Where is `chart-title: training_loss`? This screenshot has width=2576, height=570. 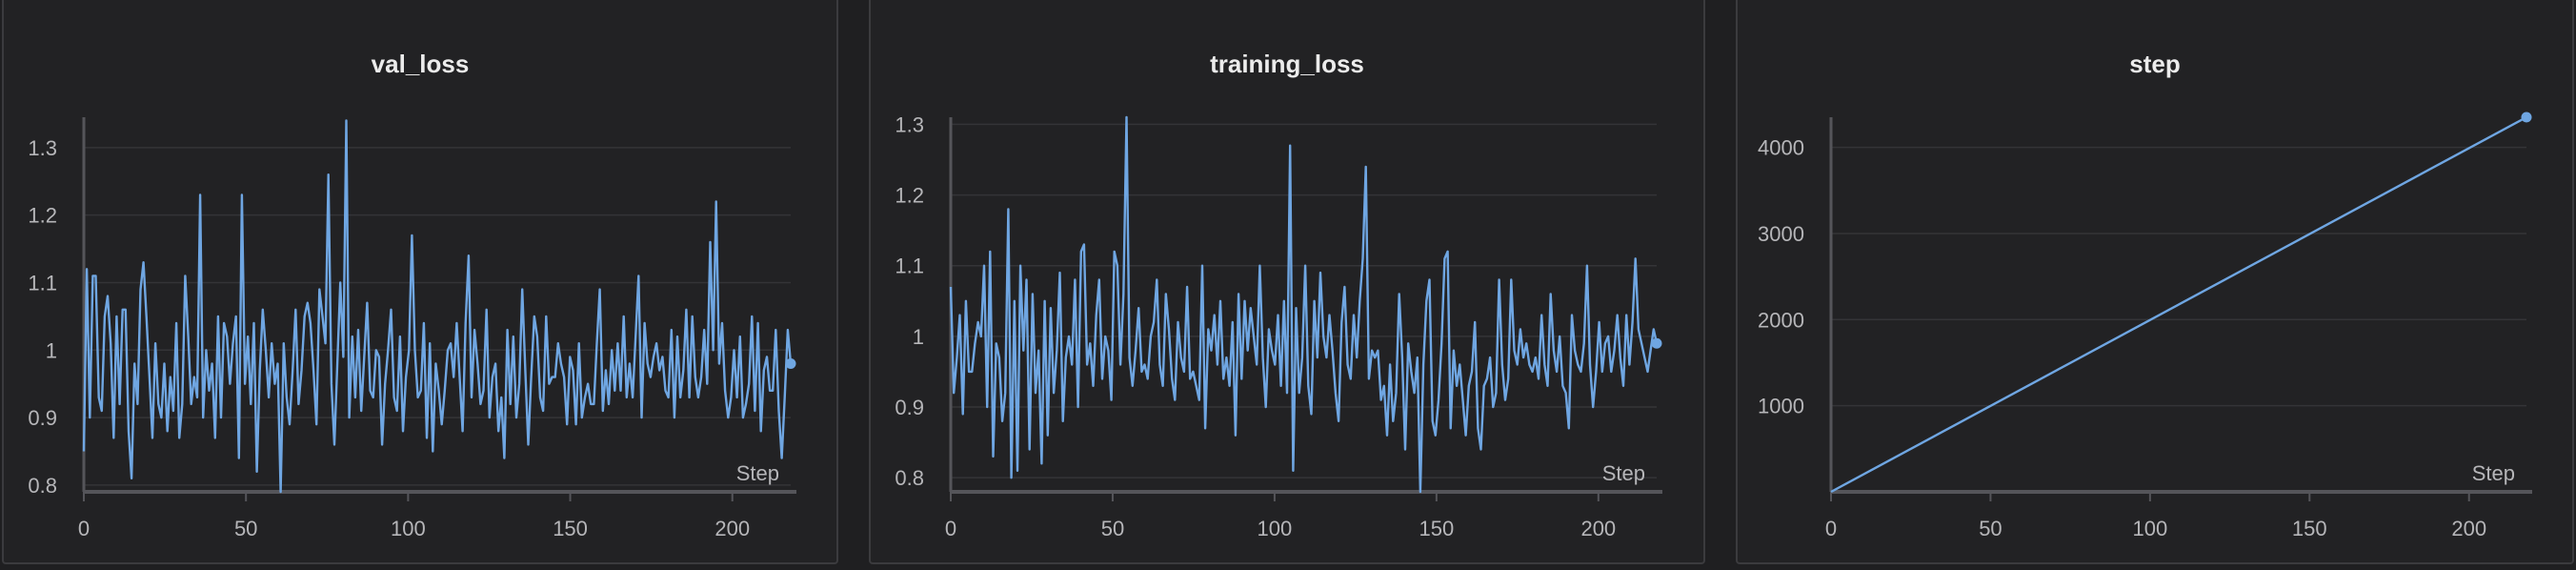 chart-title: training_loss is located at coordinates (1287, 64).